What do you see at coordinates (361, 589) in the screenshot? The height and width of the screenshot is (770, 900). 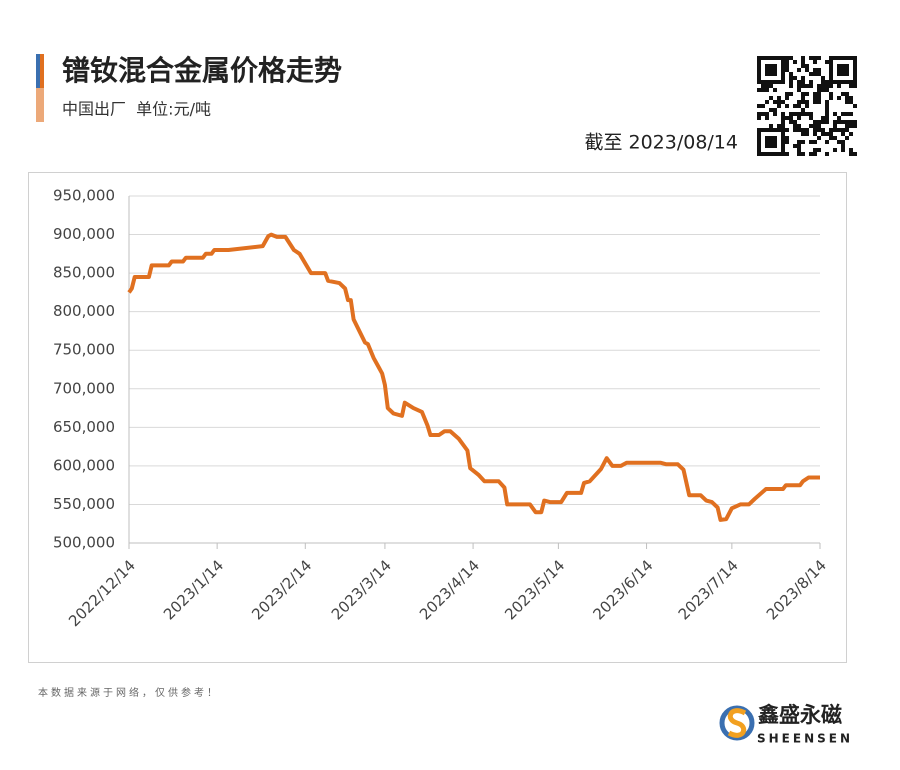 I see `x-tick-label: 2023/3/14` at bounding box center [361, 589].